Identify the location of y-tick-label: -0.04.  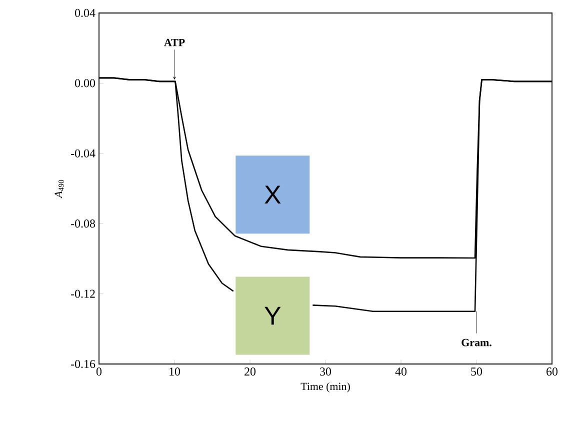
(83, 153).